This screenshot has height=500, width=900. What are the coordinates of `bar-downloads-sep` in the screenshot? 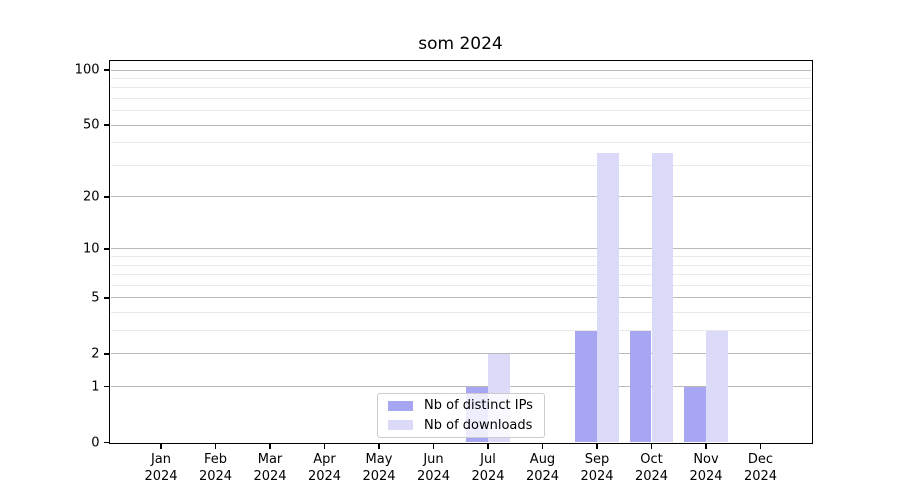 It's located at (608, 298).